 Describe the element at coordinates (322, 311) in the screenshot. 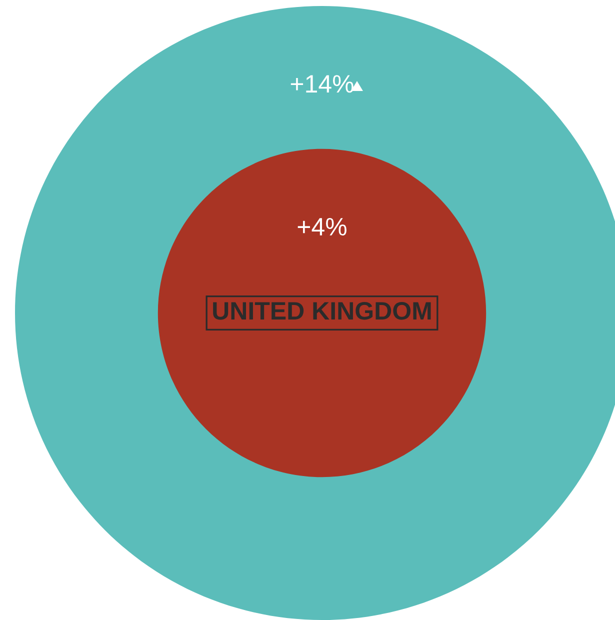

I see `text: UNITED KINGDOM` at that location.